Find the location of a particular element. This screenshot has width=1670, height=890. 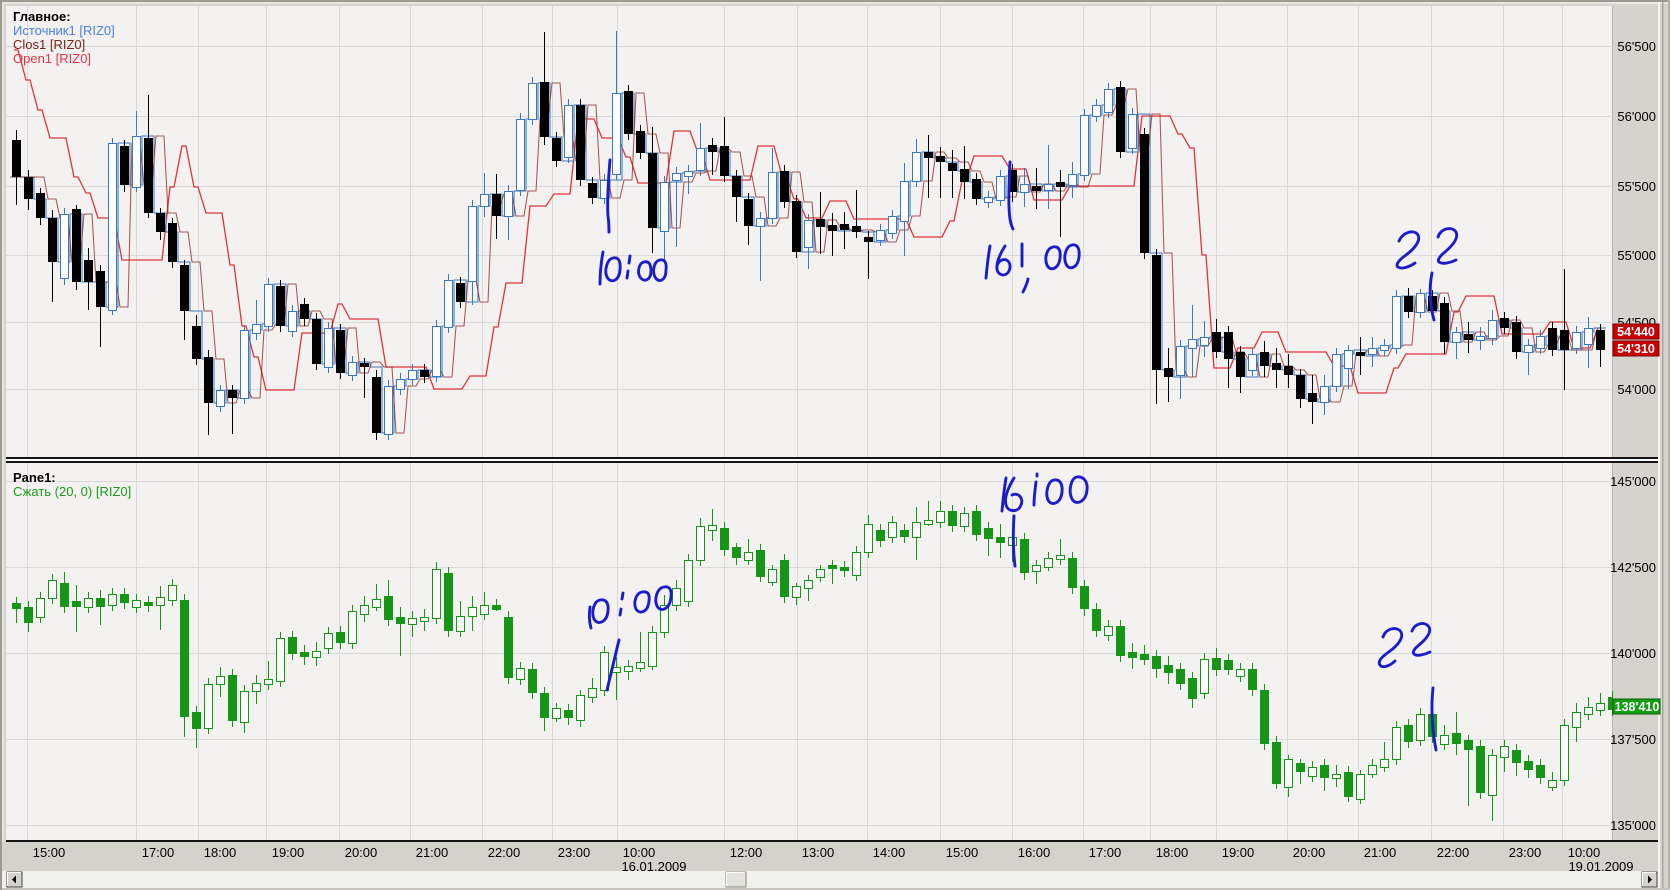

svg-text: Источник1 [RIZ0] is located at coordinates (64, 30).